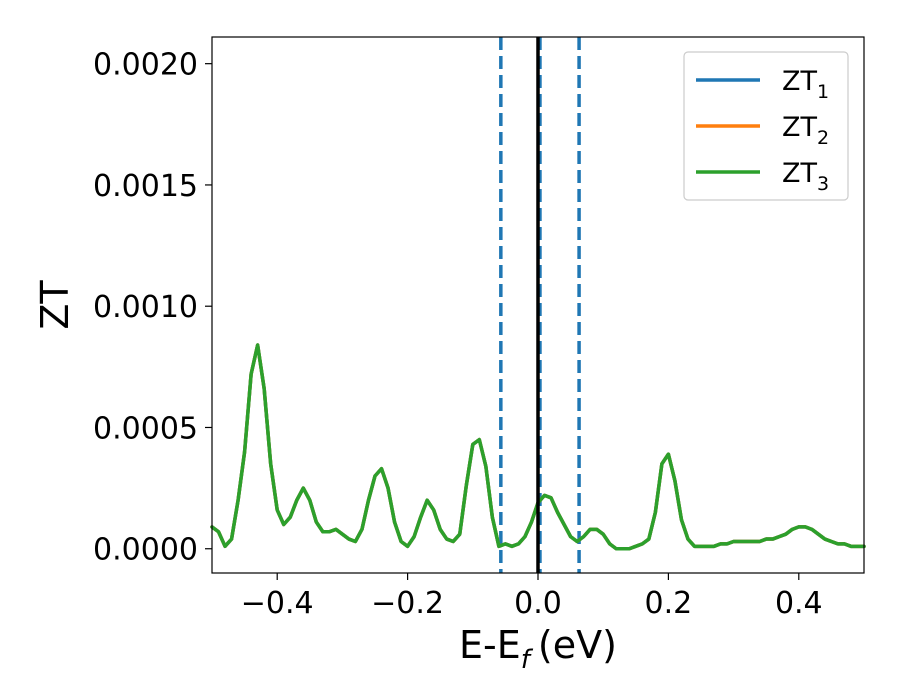 This screenshot has height=700, width=900. What do you see at coordinates (669, 603) in the screenshot?
I see `x-tick-label: 0.2` at bounding box center [669, 603].